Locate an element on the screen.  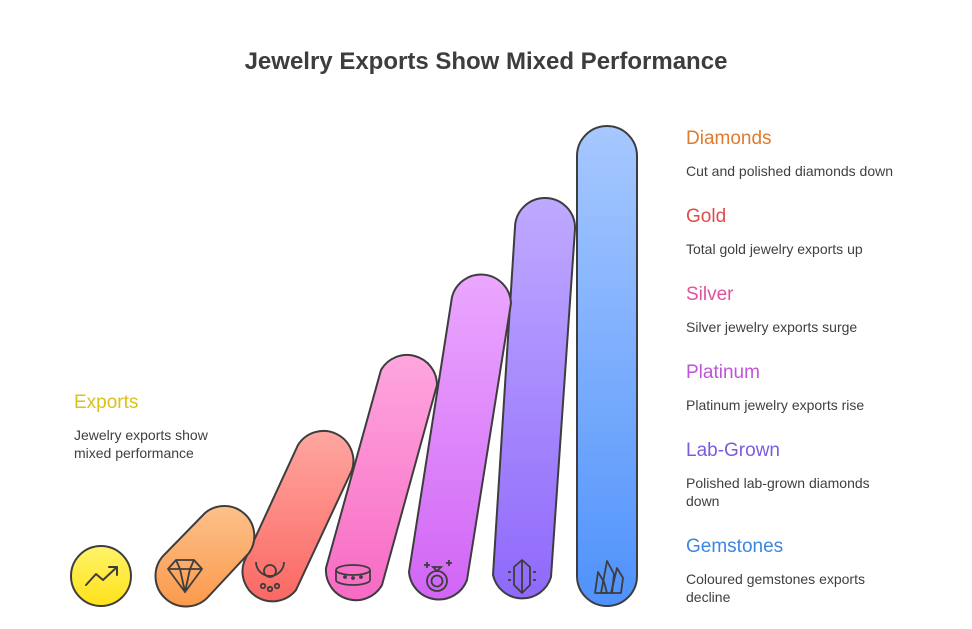
page-title: Jewelry Exports Show Mixed Performance is located at coordinates (486, 61).